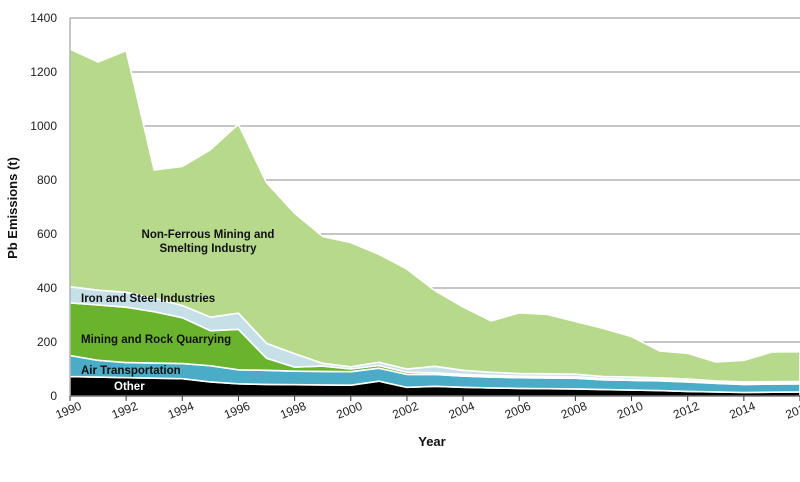 The image size is (800, 482). Describe the element at coordinates (43, 72) in the screenshot. I see `y-tick-label-1200: 1200` at that location.